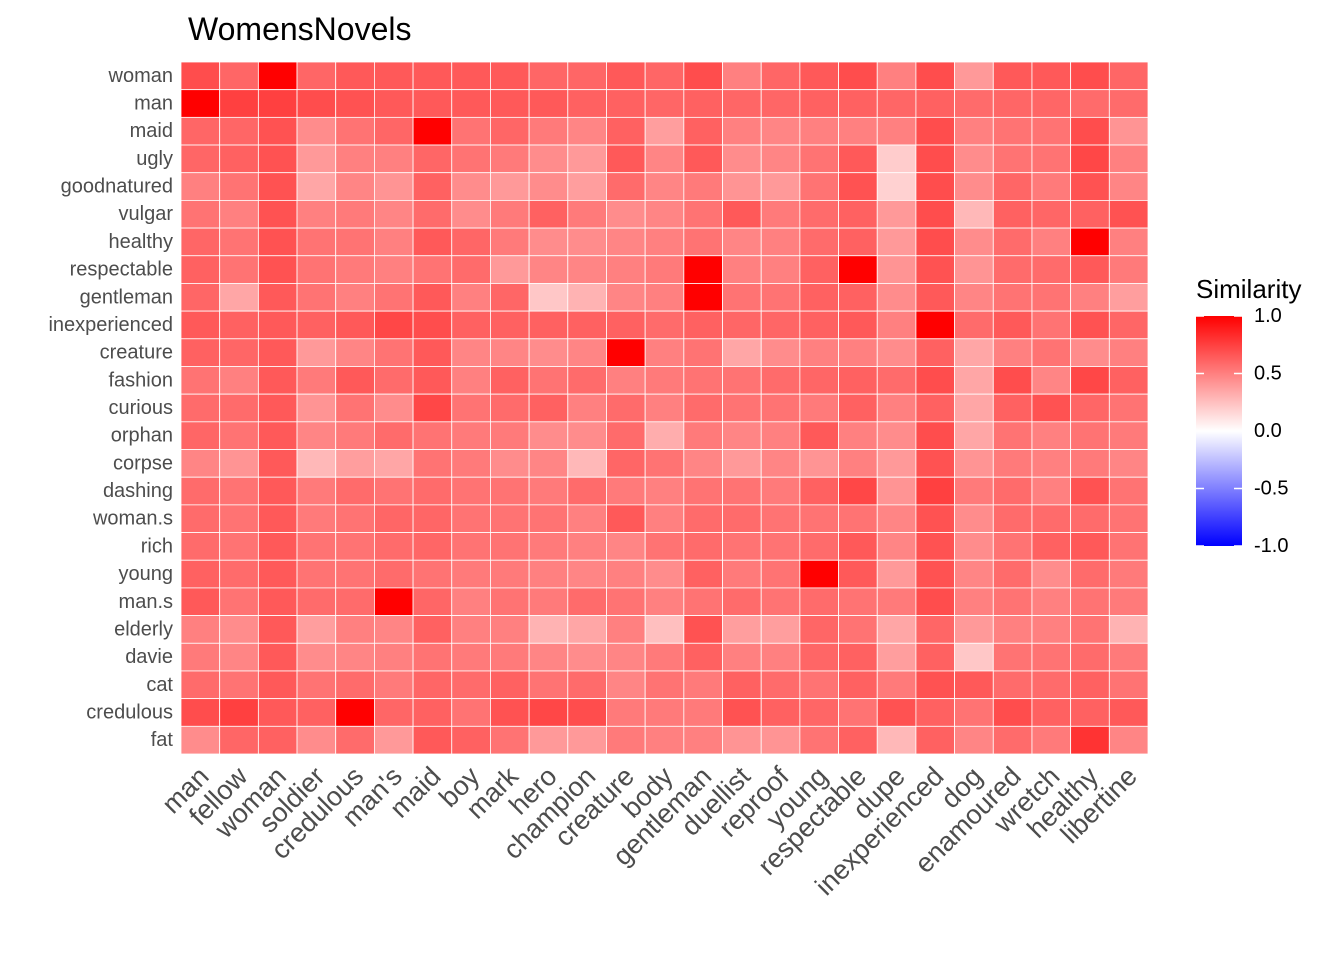 Image resolution: width=1344 pixels, height=960 pixels. I want to click on heatmap-cell-woman.s-woman, so click(277, 518).